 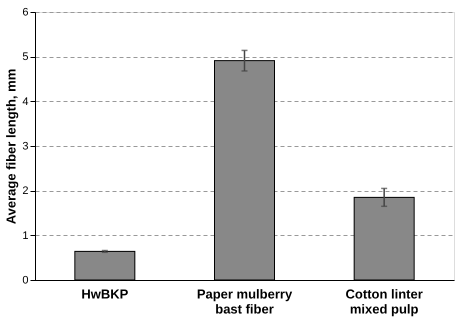 What do you see at coordinates (25, 280) in the screenshot?
I see `y-tick-label: 0` at bounding box center [25, 280].